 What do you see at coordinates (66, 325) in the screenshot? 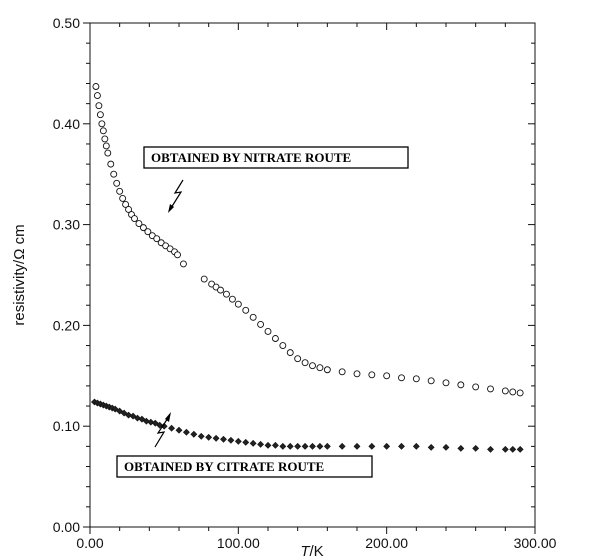
I see `y-tick-label: 0.20` at bounding box center [66, 325].